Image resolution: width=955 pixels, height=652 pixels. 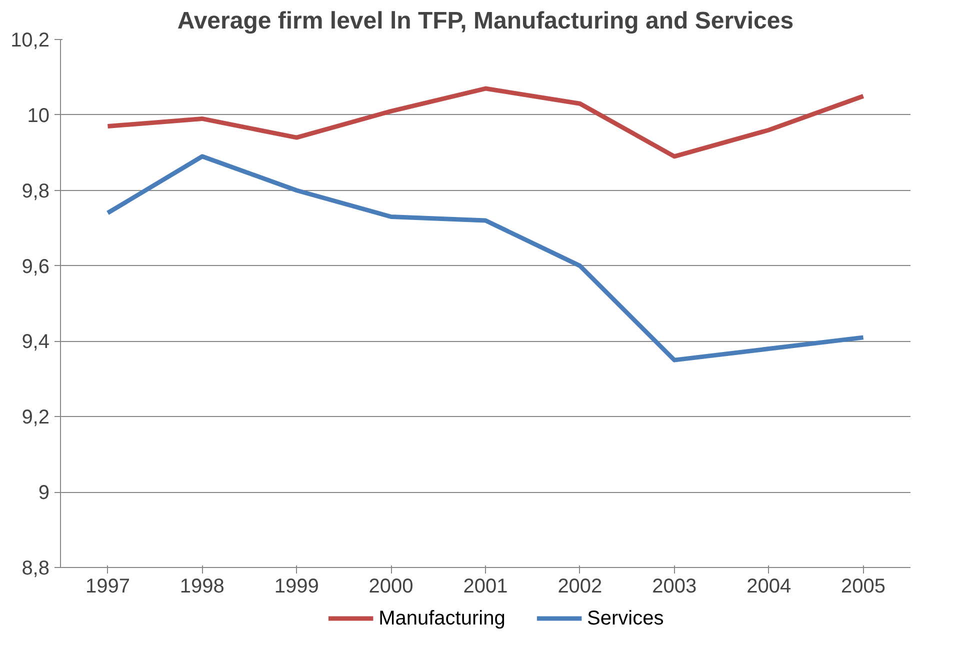 I want to click on chart-title: Average firm level ln TFP, Manufacturing and Services, so click(x=485, y=21).